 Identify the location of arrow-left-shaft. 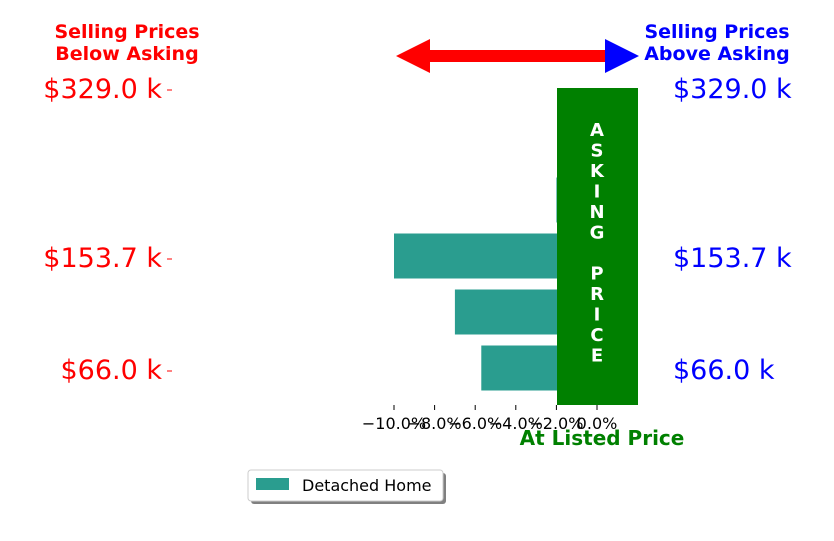
(473, 56).